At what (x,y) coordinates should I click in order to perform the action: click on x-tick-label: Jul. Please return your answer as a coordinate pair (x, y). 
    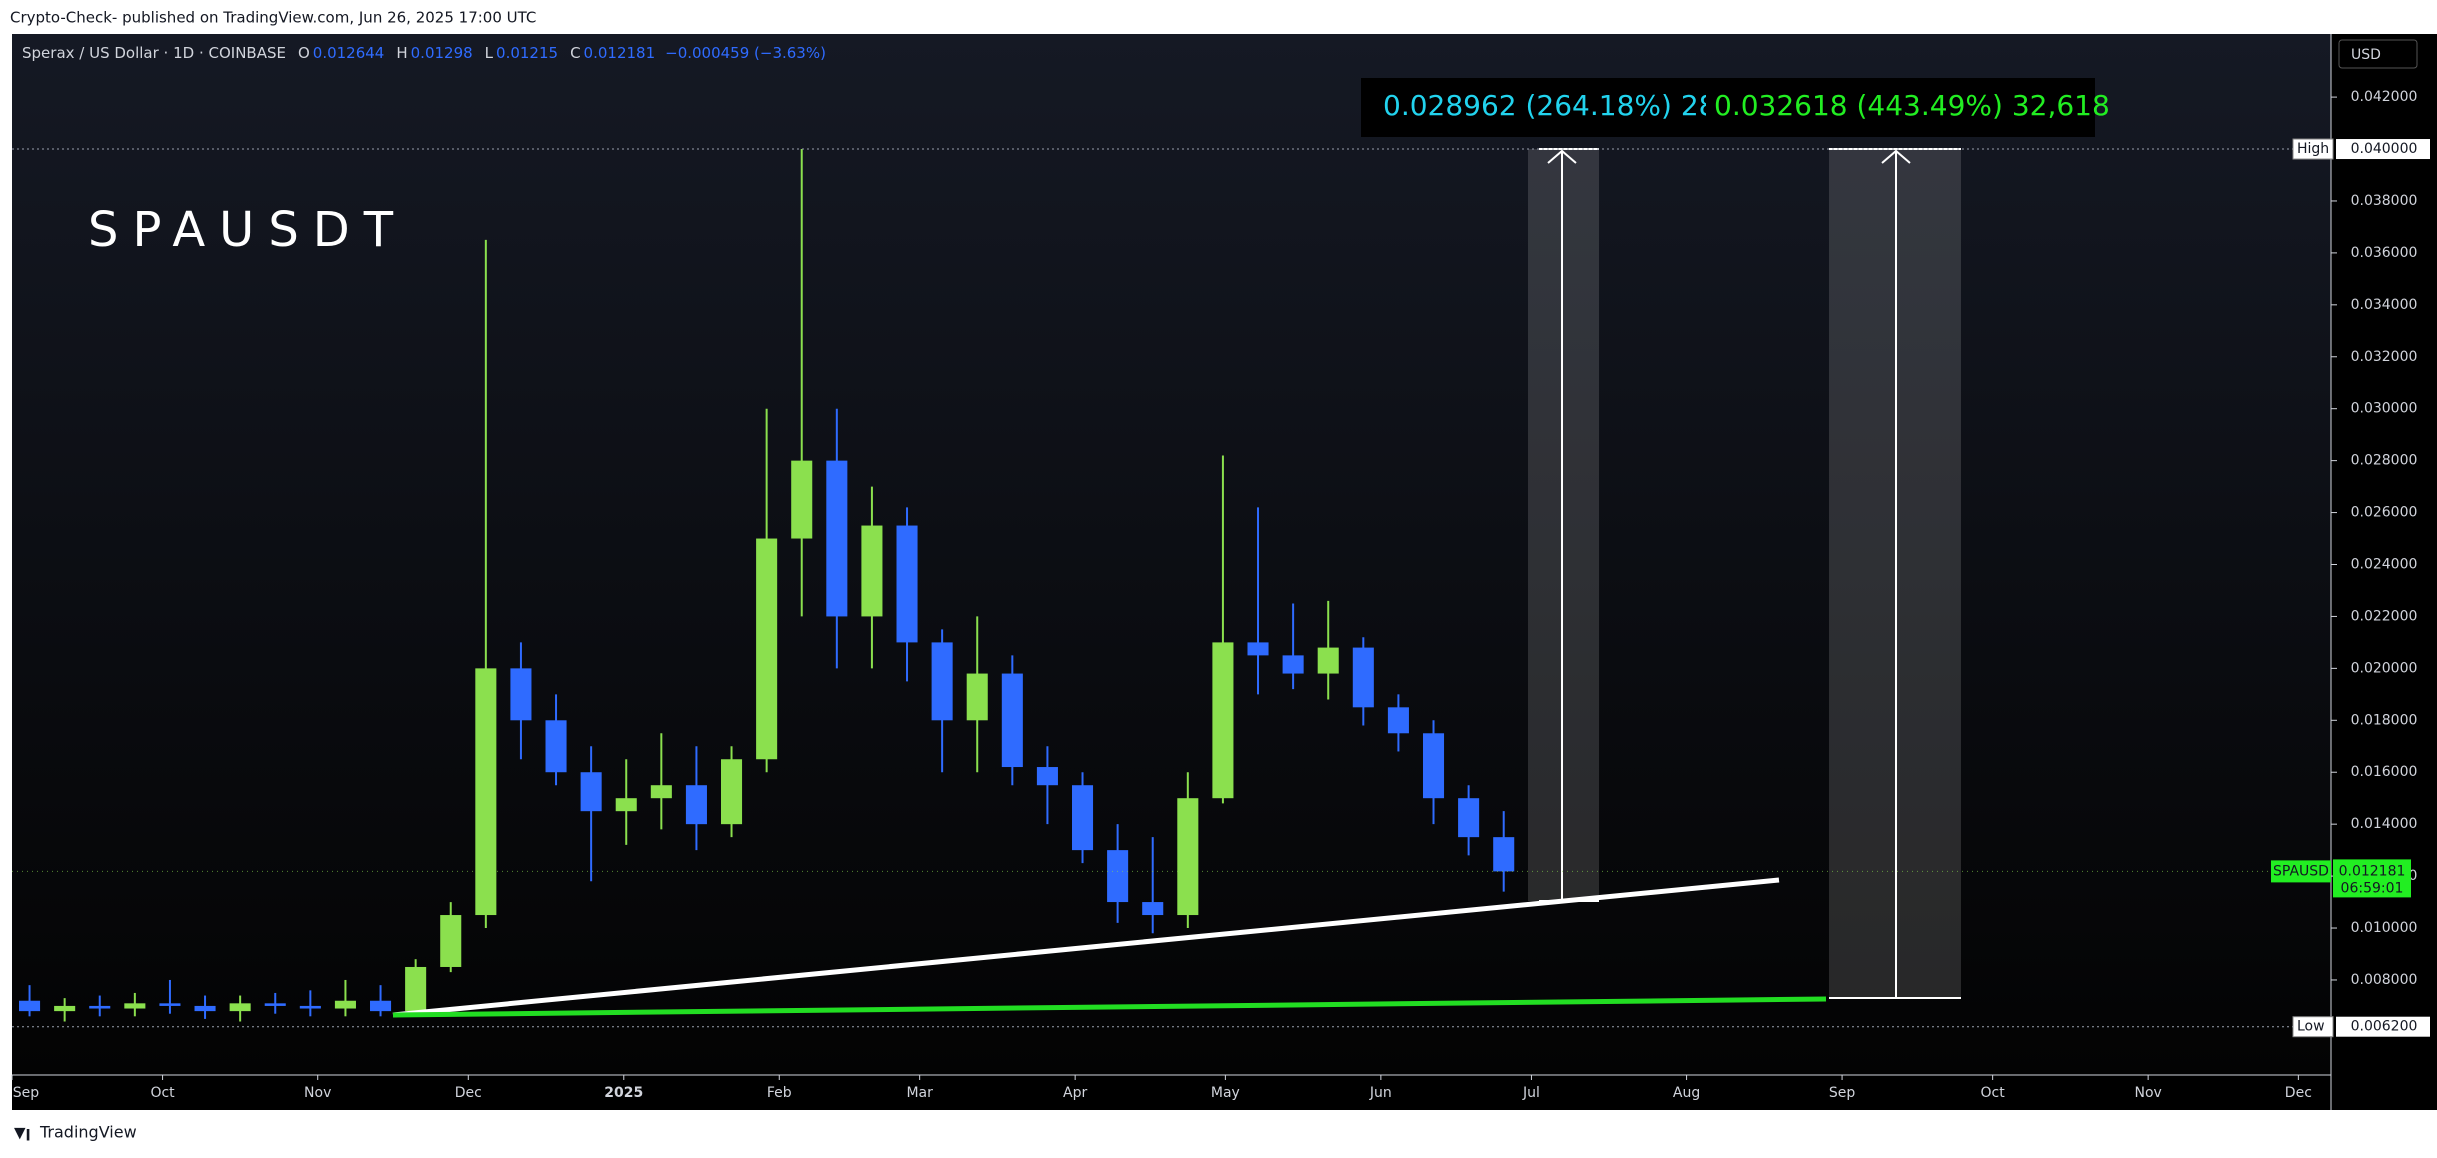
    Looking at the image, I should click on (1531, 1093).